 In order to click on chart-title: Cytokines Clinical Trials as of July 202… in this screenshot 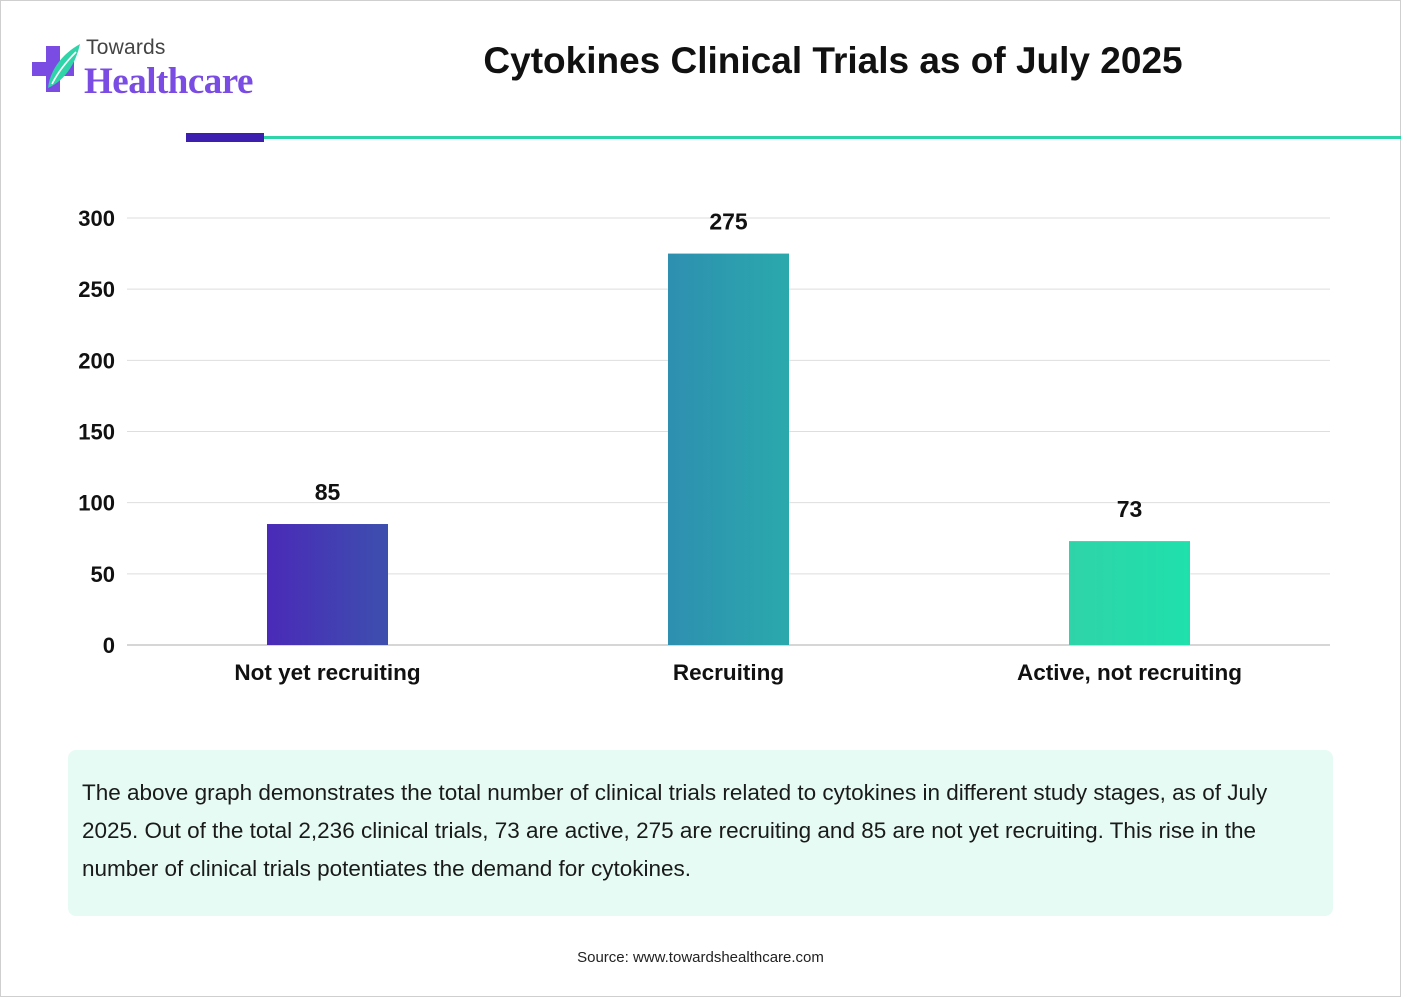, I will do `click(833, 60)`.